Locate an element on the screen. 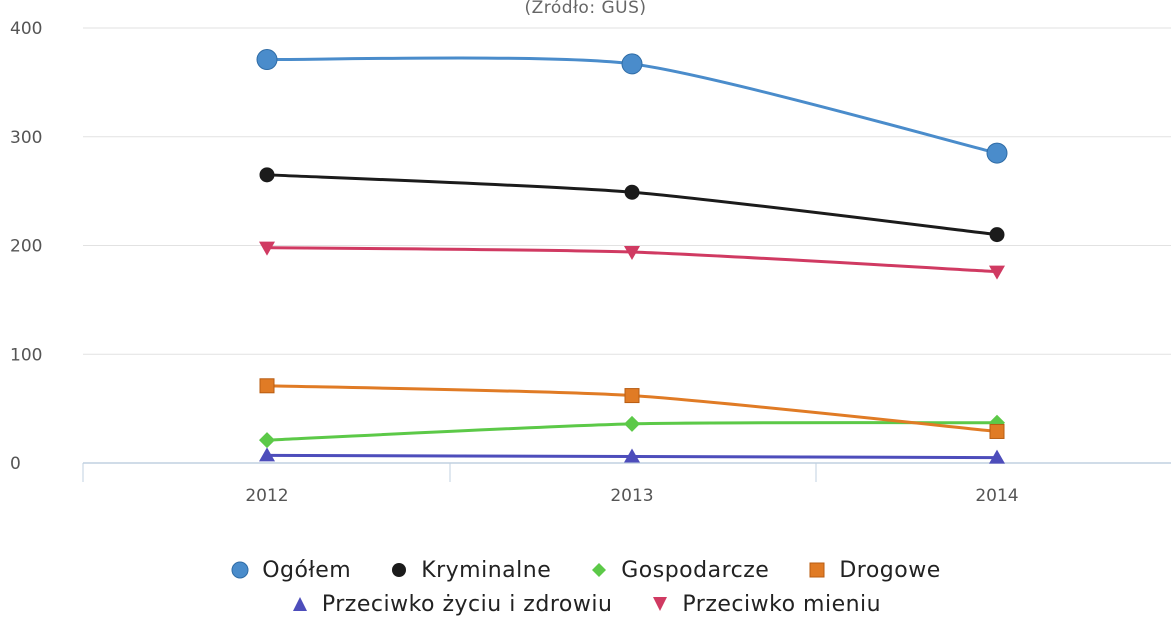  legend-item-gospodarcze: Gospodarcze is located at coordinates (679, 570).